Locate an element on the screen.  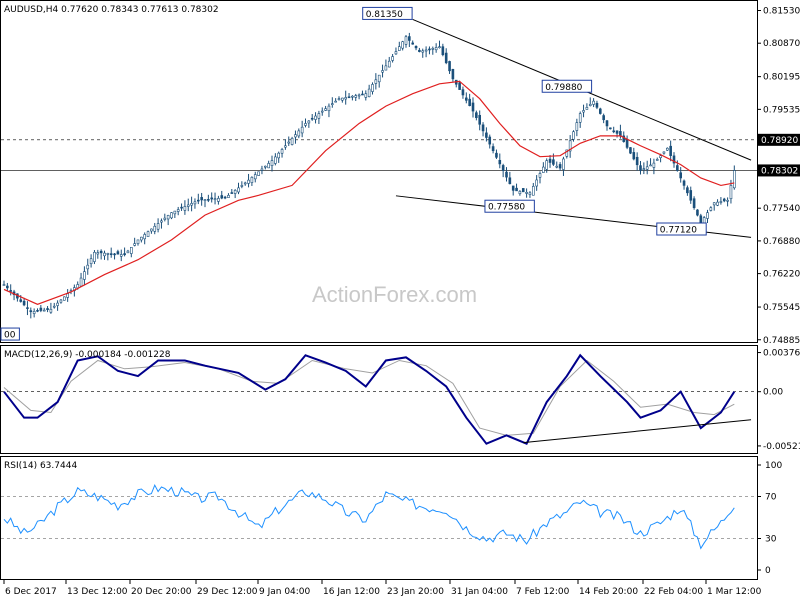
price-axis-tick-label: 0.76220 is located at coordinates (781, 275).